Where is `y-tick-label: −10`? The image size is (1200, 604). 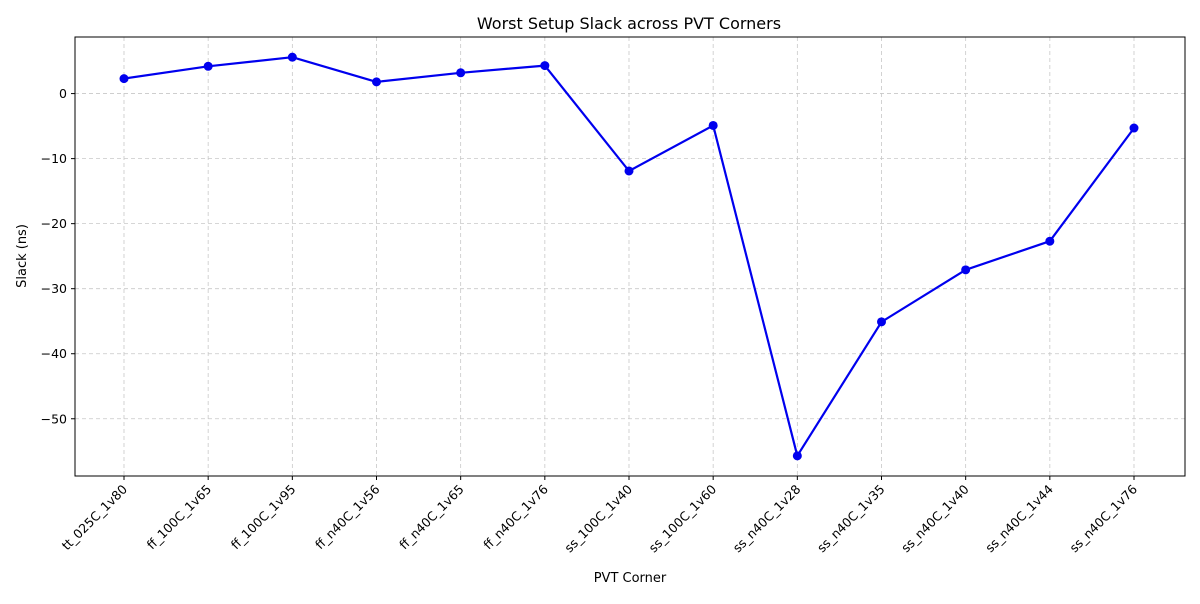 y-tick-label: −10 is located at coordinates (54, 158).